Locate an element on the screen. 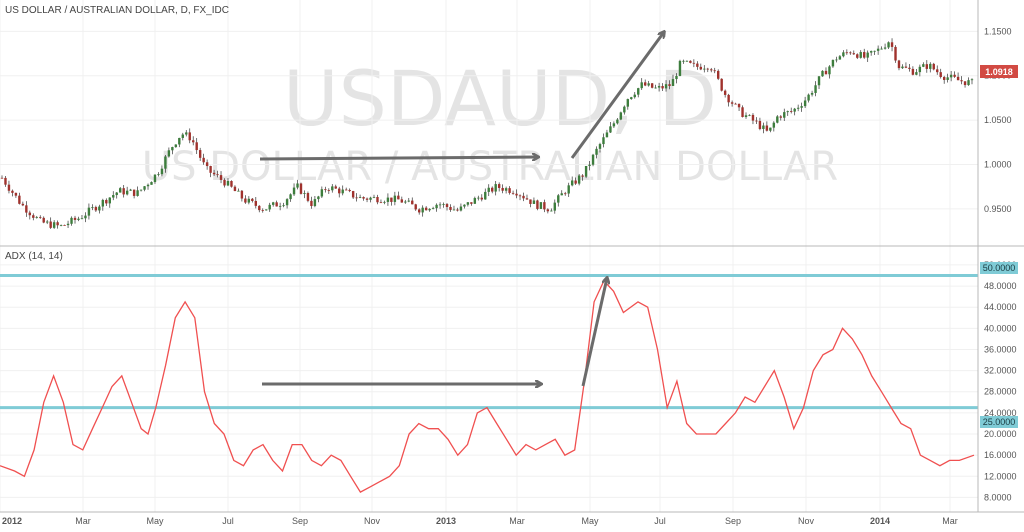 The width and height of the screenshot is (1024, 532). adx-tick-label: 40.0000 is located at coordinates (1000, 328).